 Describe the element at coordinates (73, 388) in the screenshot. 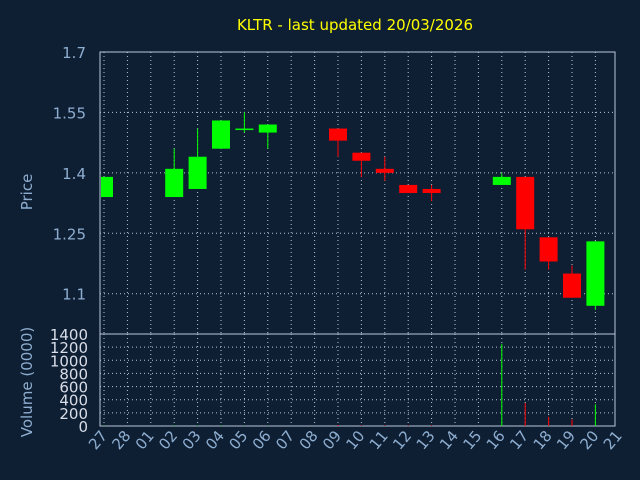

I see `volume-tick-label: 600` at that location.